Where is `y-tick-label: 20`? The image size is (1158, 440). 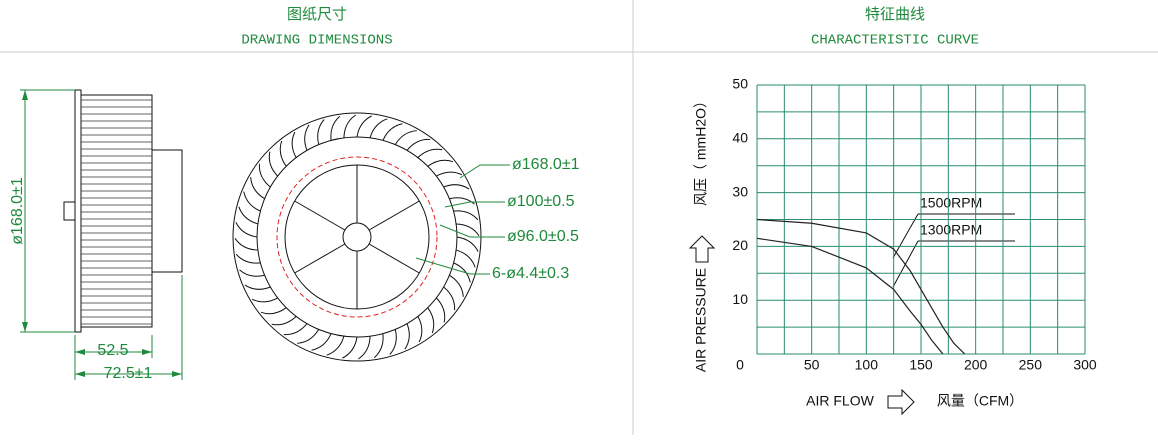
y-tick-label: 20 is located at coordinates (740, 245).